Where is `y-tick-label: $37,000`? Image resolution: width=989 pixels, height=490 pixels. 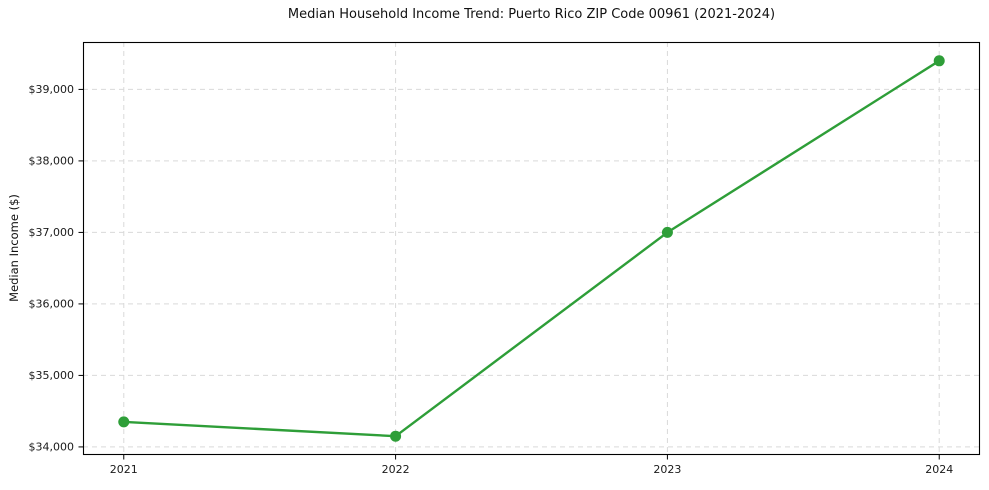
y-tick-label: $37,000 is located at coordinates (52, 232).